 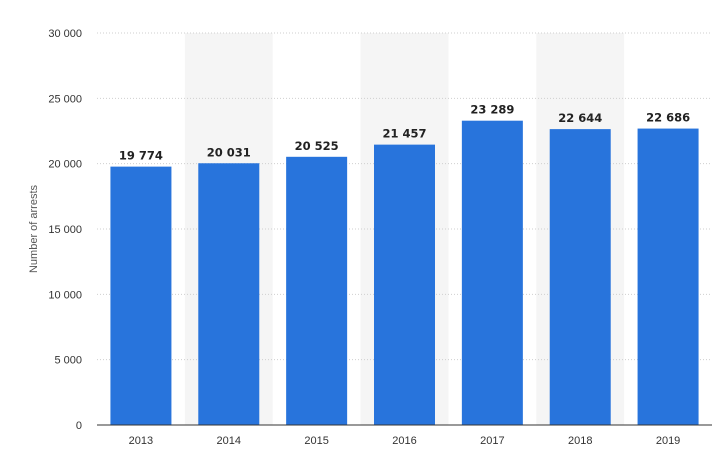 What do you see at coordinates (668, 277) in the screenshot?
I see `bar-2019` at bounding box center [668, 277].